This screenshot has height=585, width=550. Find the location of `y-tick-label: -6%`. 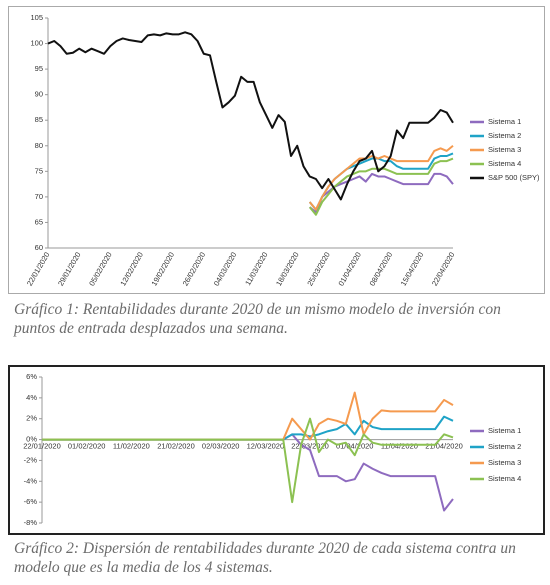

y-tick-label: -6% is located at coordinates (31, 501).